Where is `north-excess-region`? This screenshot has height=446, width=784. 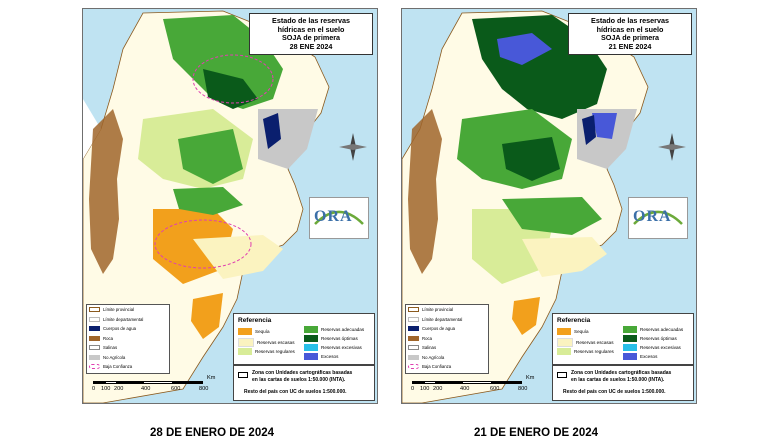 north-excess-region is located at coordinates (524, 49).